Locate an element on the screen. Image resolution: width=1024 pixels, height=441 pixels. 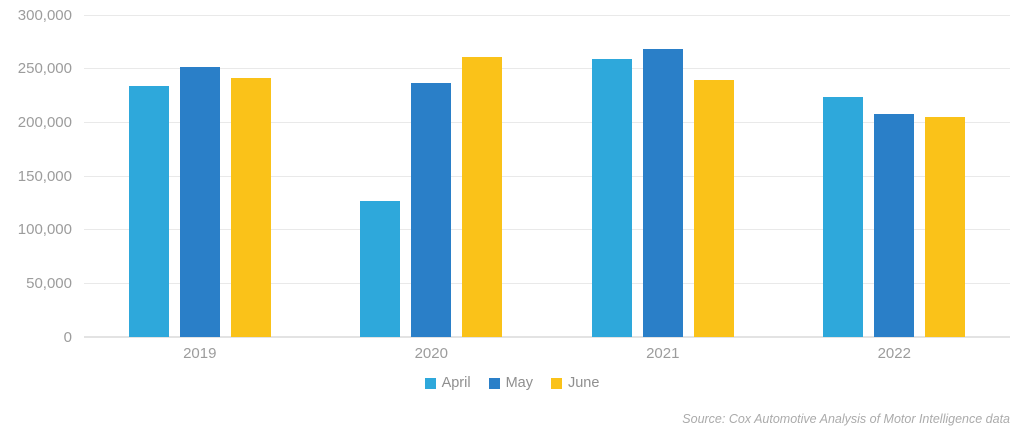
bar-june-2021 is located at coordinates (713, 208).